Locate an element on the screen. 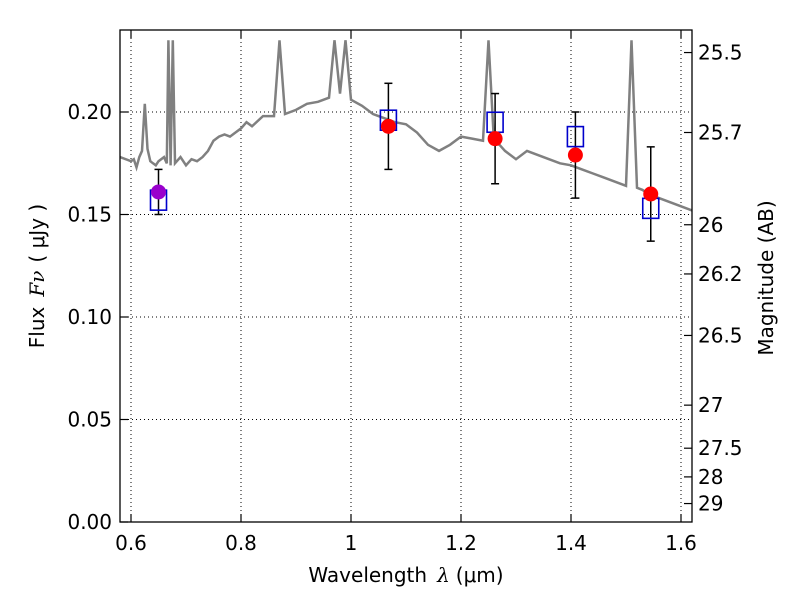 The image size is (800, 600). observed-photometry-points is located at coordinates (405, 160).